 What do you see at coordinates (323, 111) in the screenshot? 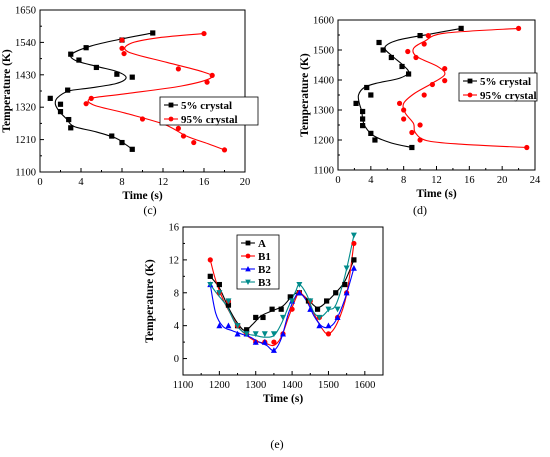
I see `y-tick-label: 1300` at bounding box center [323, 111].